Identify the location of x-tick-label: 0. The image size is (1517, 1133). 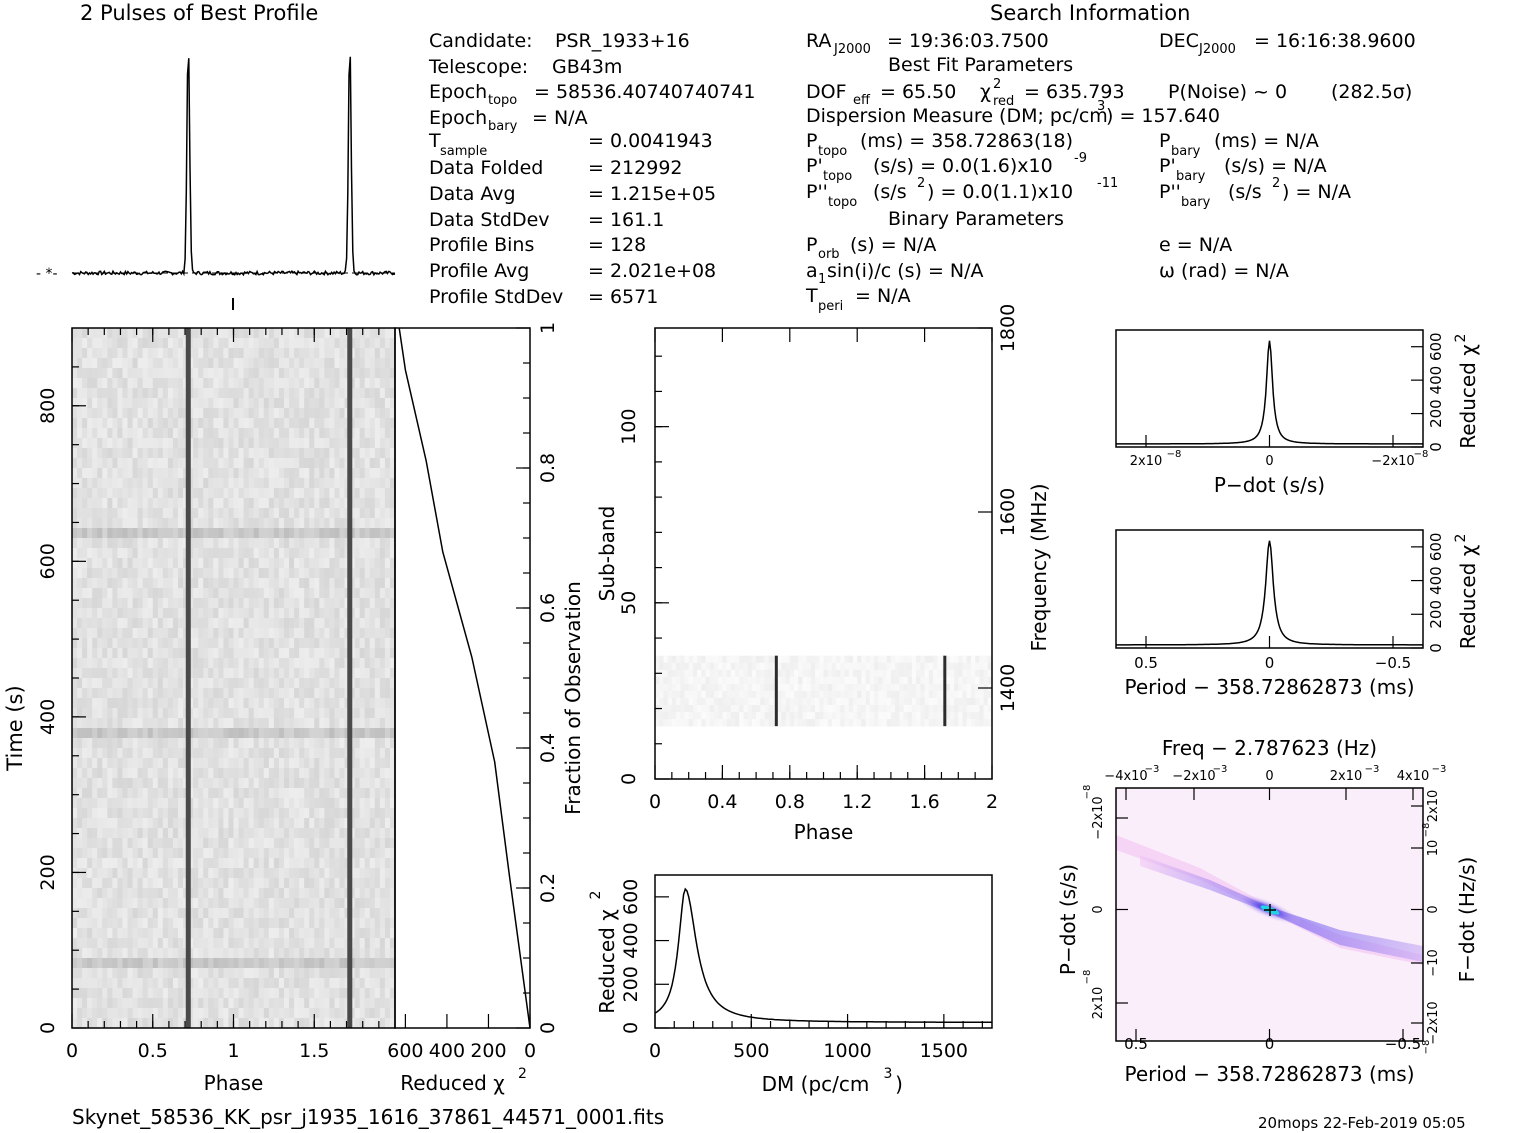
(530, 1051).